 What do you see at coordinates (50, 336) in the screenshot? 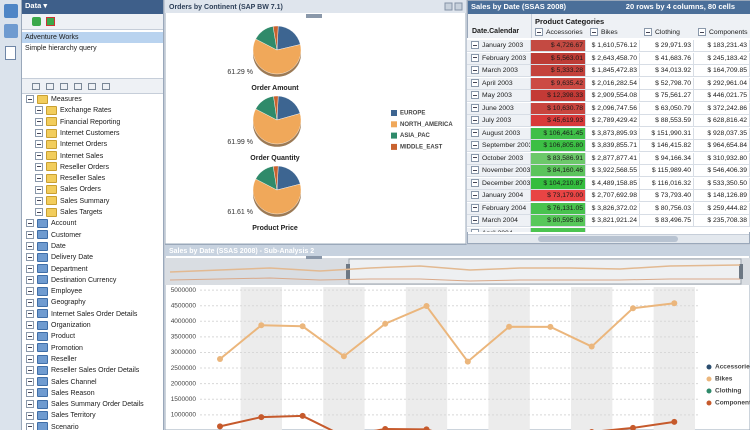
I see `tree-node: Product` at bounding box center [50, 336].